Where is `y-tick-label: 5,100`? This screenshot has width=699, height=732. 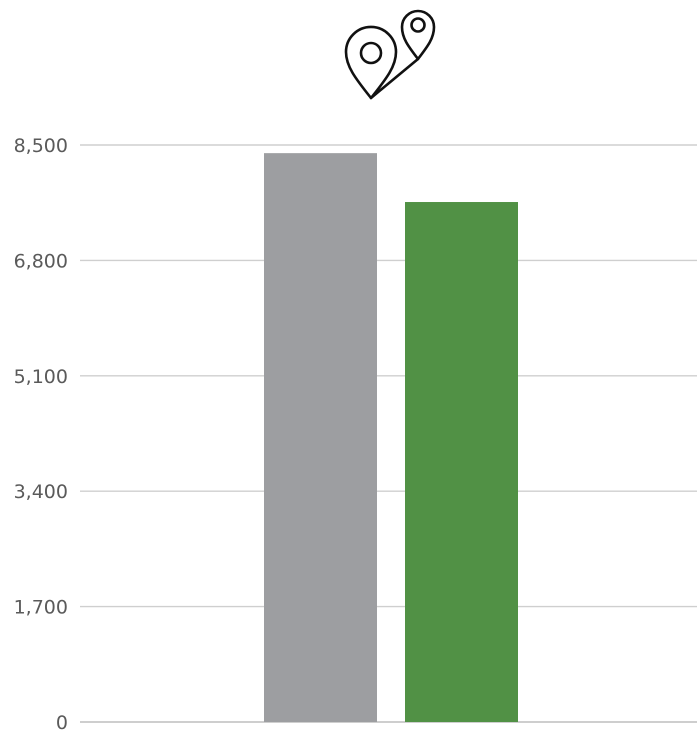 y-tick-label: 5,100 is located at coordinates (41, 377).